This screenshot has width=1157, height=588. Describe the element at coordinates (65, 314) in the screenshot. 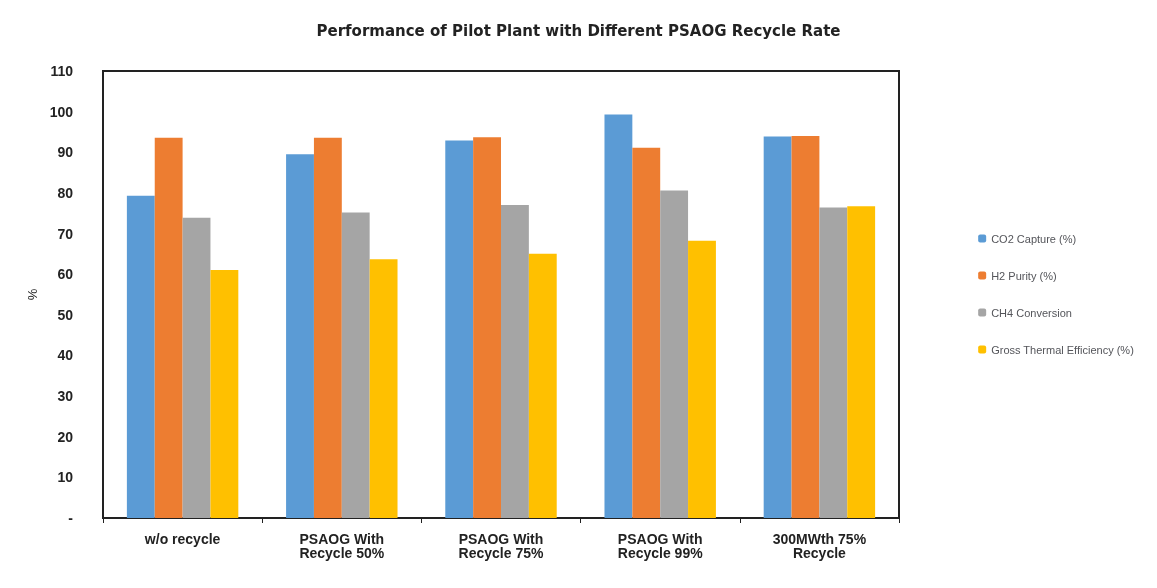

I see `y-tick-label: 50` at that location.